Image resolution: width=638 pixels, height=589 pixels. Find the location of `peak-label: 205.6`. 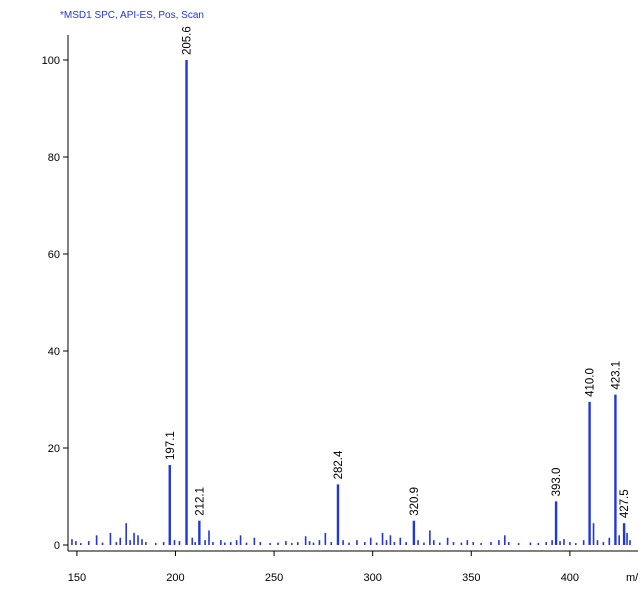

peak-label: 205.6 is located at coordinates (188, 40).